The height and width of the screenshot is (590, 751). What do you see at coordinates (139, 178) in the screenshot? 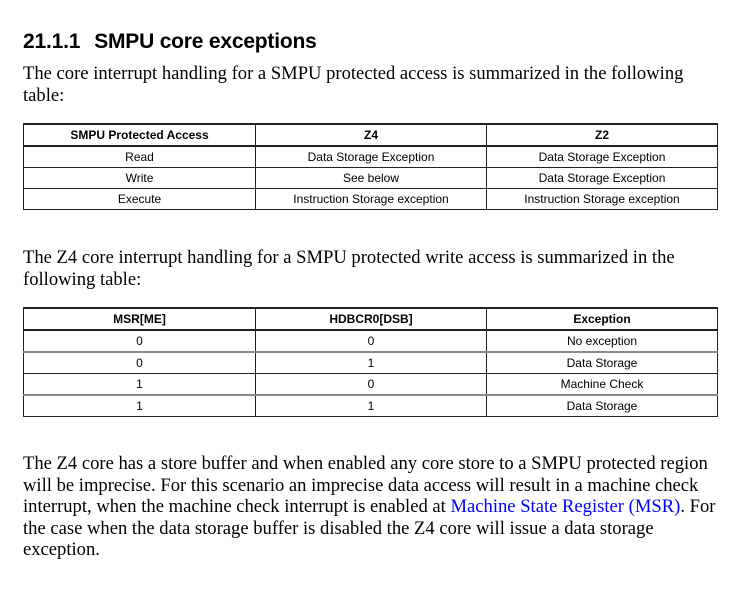
I see `table-cell: Write` at bounding box center [139, 178].